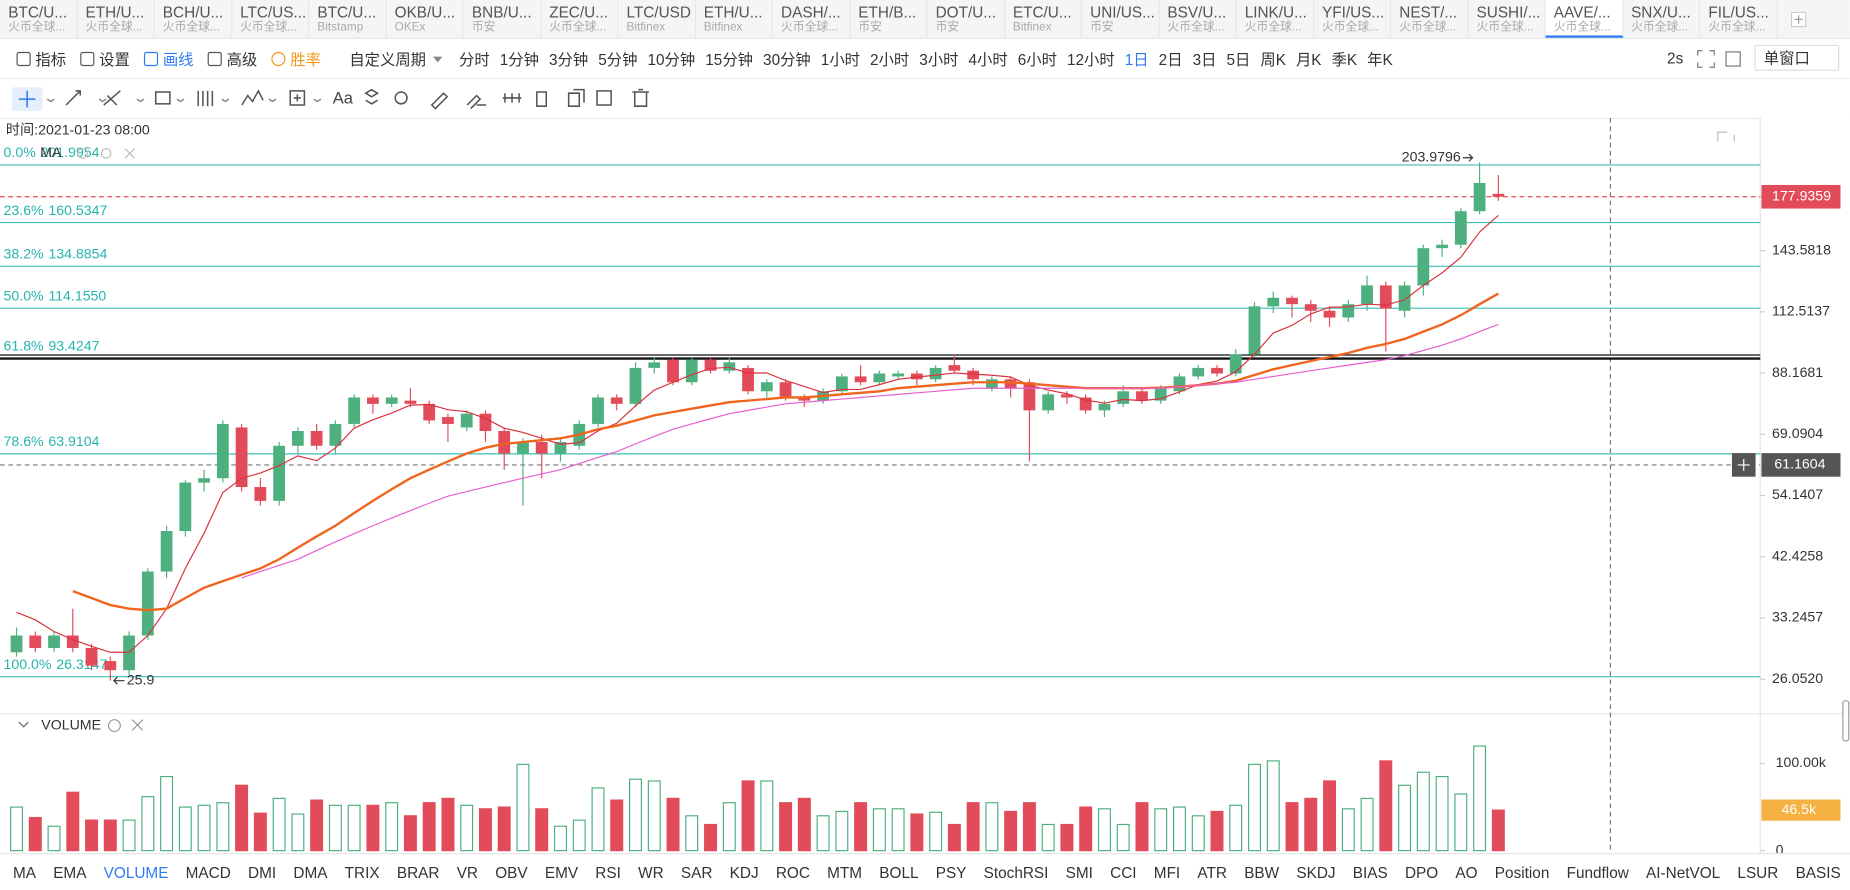  Describe the element at coordinates (1262, 872) in the screenshot. I see `indicator-tab: BBW` at that location.